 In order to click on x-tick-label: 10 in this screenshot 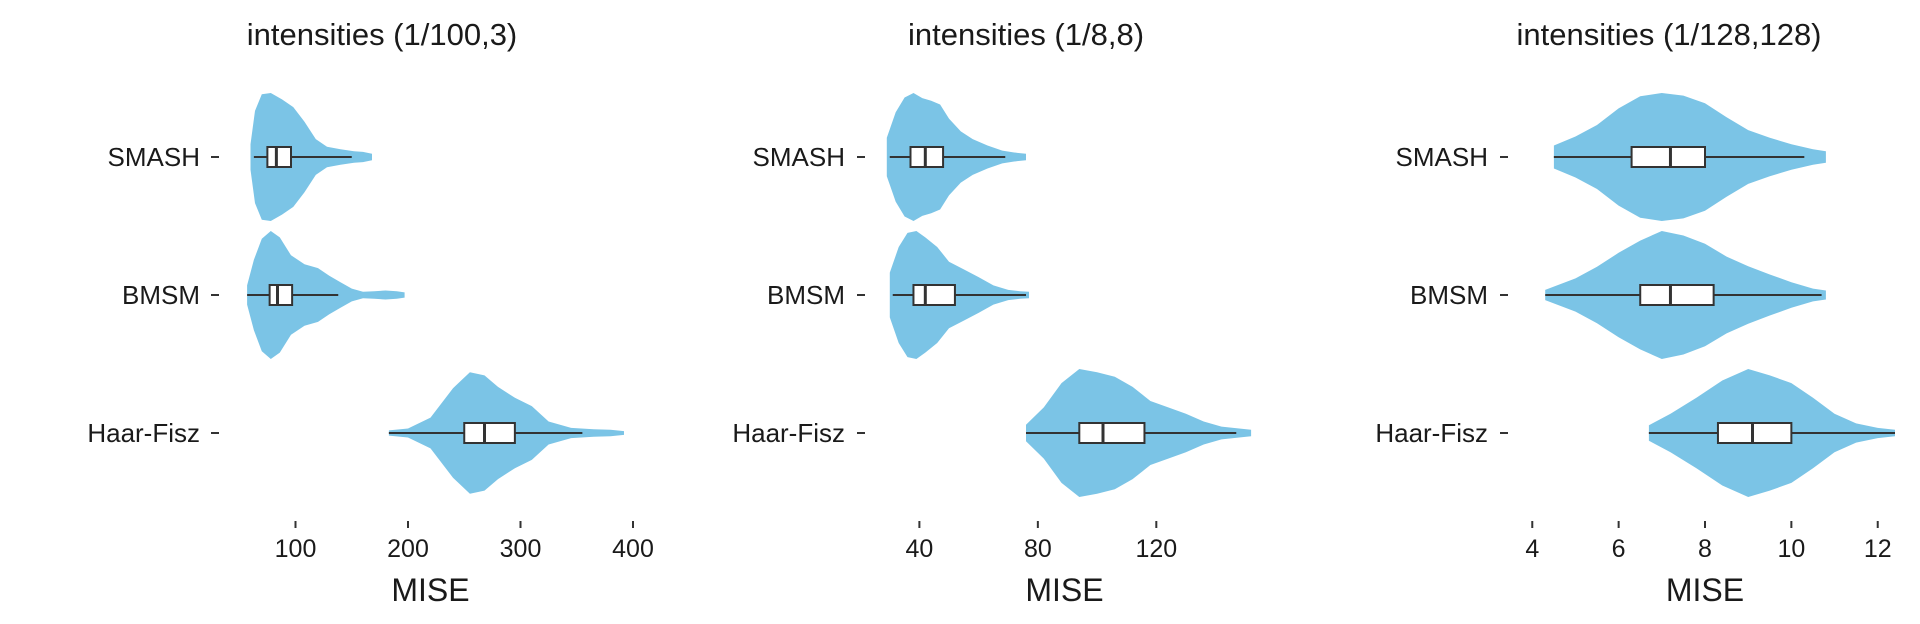, I will do `click(1791, 549)`.